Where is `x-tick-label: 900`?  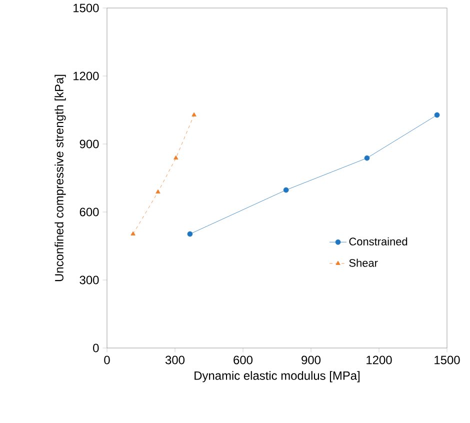 x-tick-label: 900 is located at coordinates (311, 360).